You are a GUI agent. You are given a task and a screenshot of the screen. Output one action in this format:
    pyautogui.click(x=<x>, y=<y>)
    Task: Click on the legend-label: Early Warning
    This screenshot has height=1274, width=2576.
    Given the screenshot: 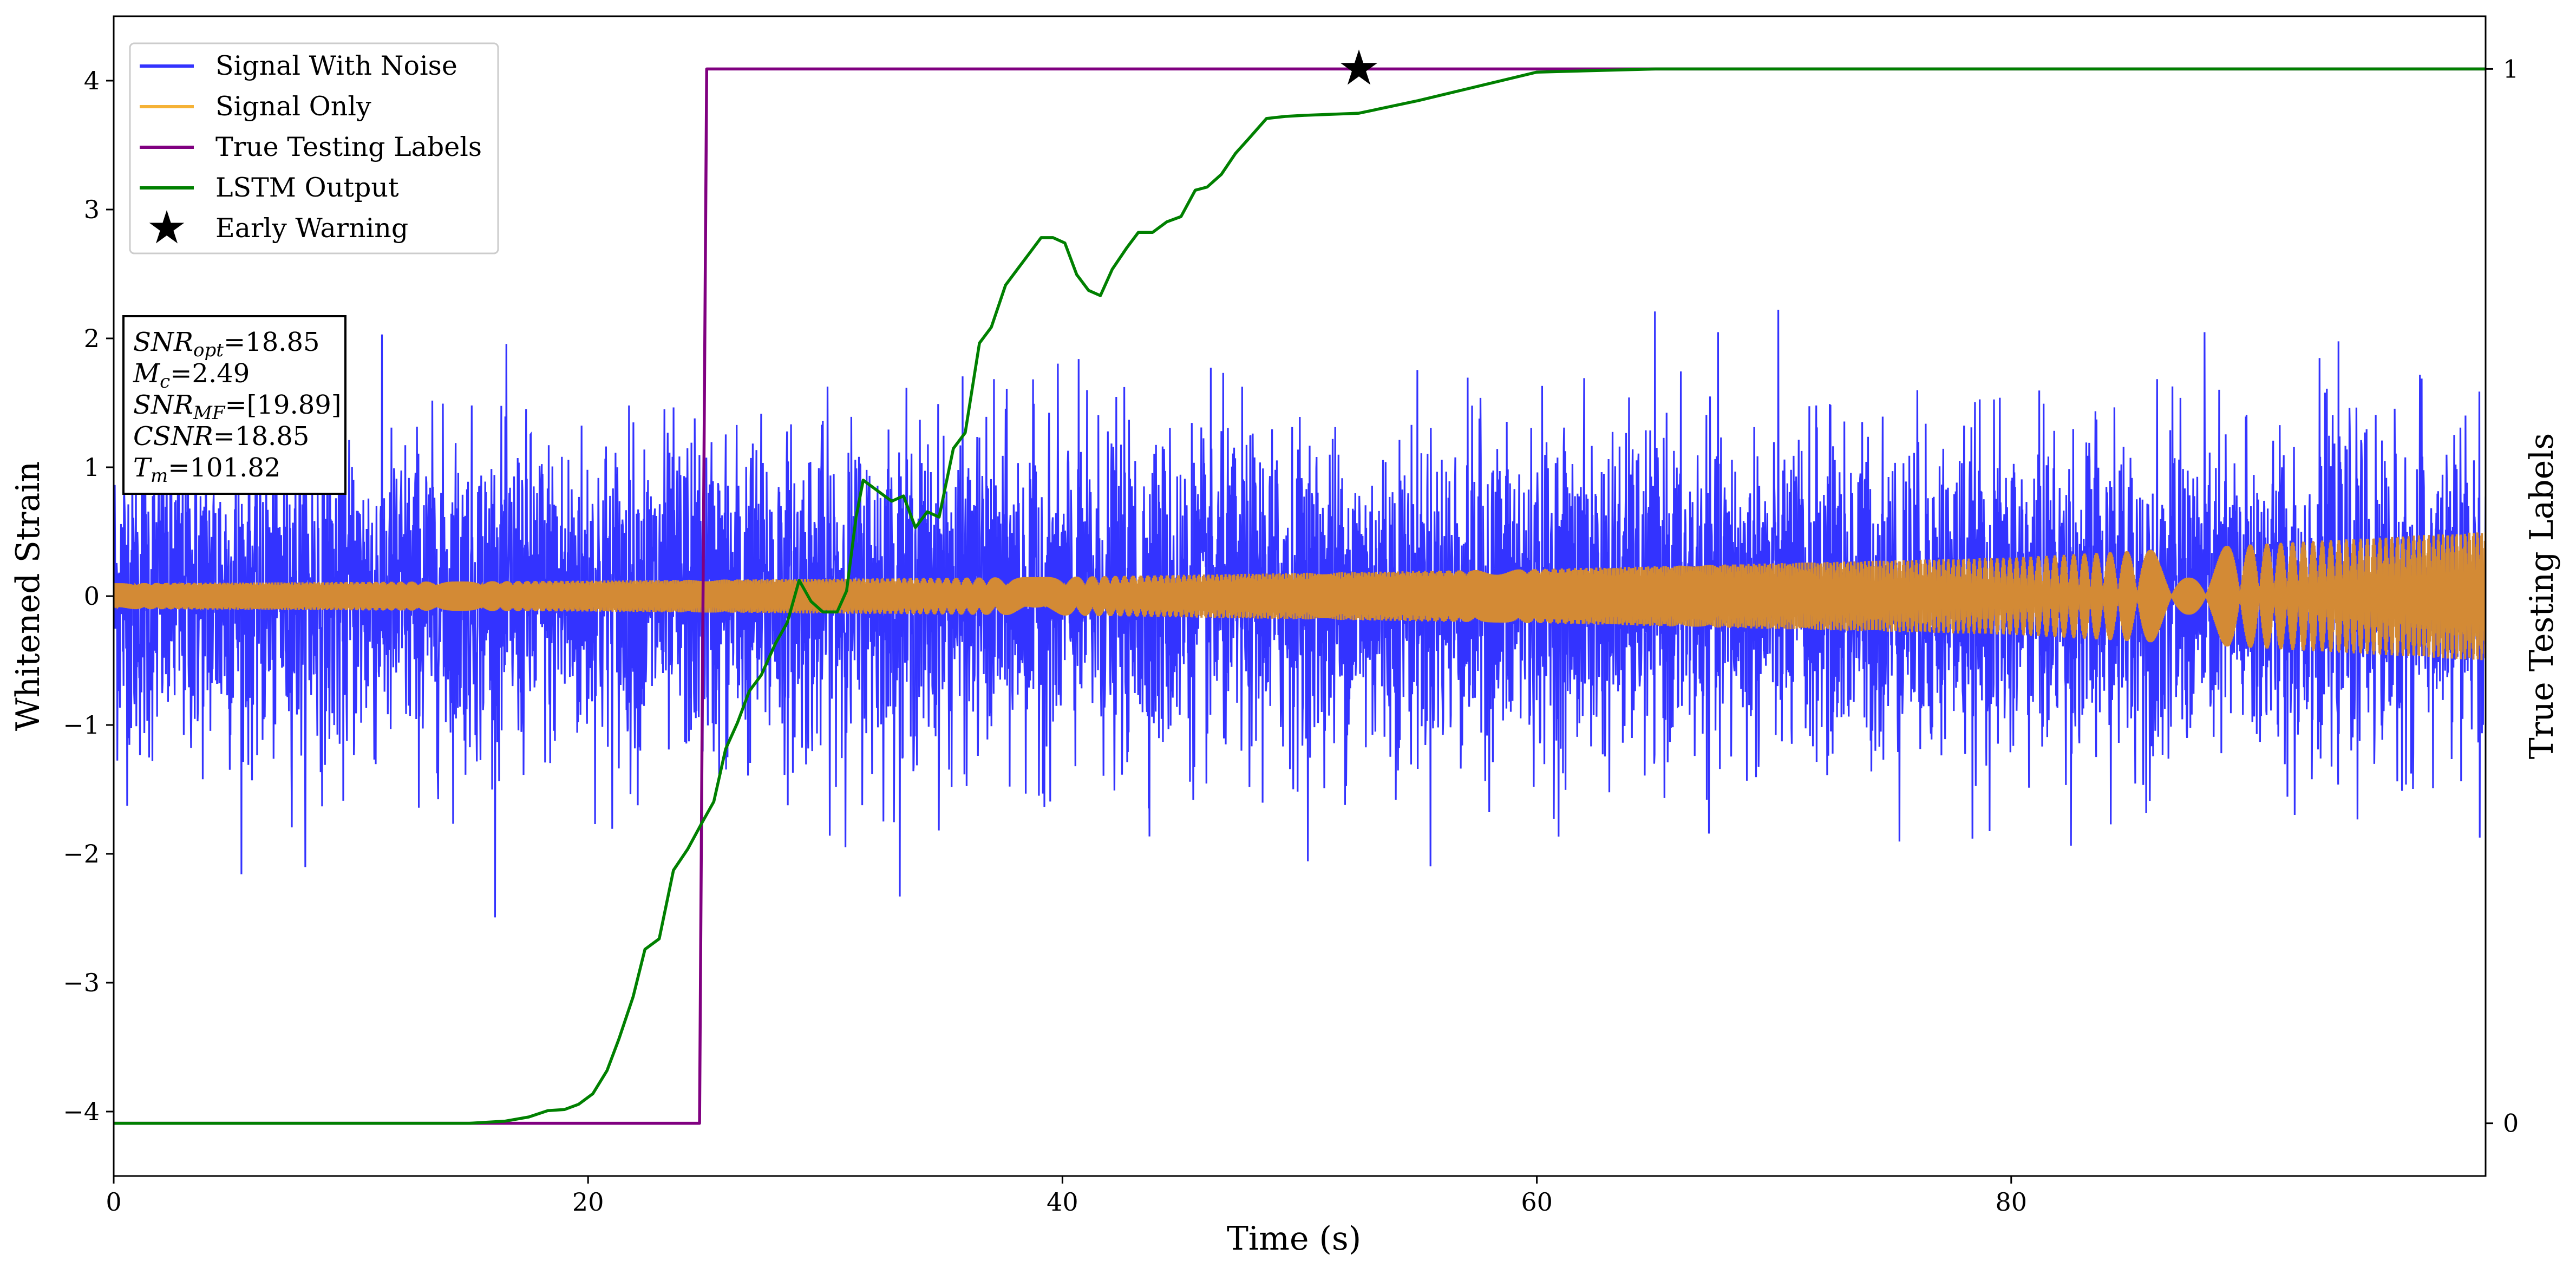 What is the action you would take?
    pyautogui.click(x=312, y=228)
    